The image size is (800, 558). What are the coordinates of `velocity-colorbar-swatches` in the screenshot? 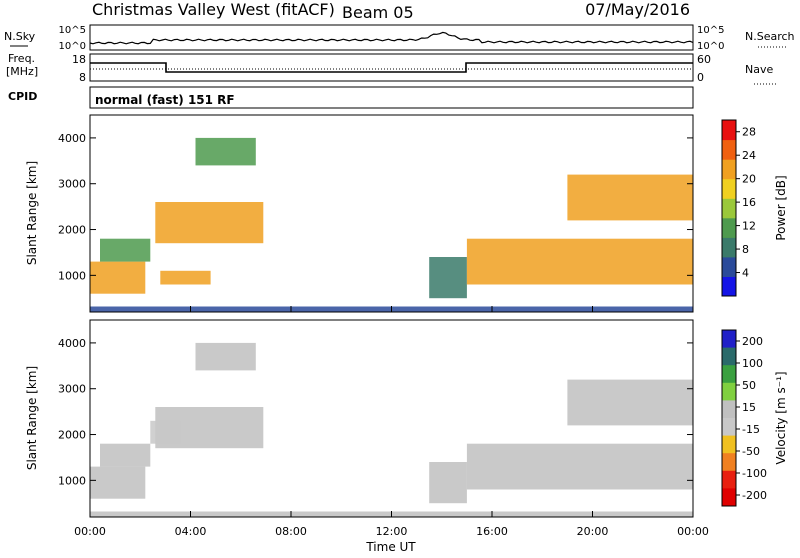 It's located at (729, 418).